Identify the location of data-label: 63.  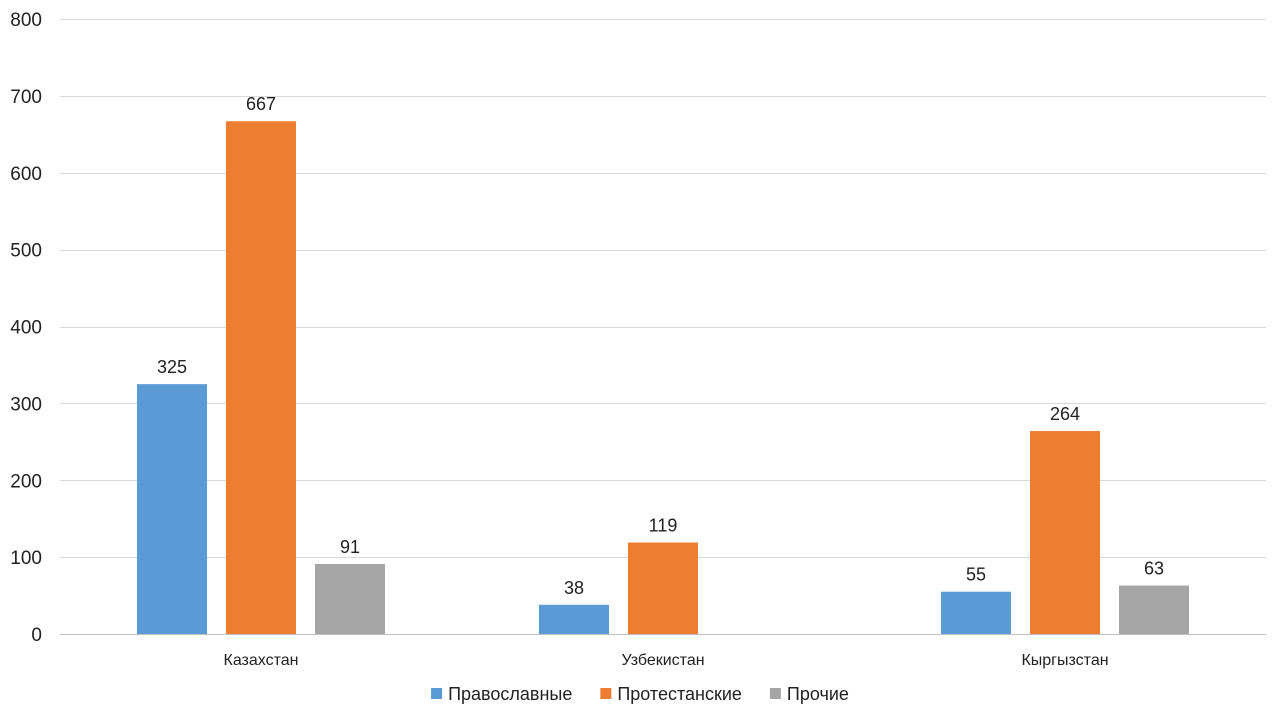
(1154, 569).